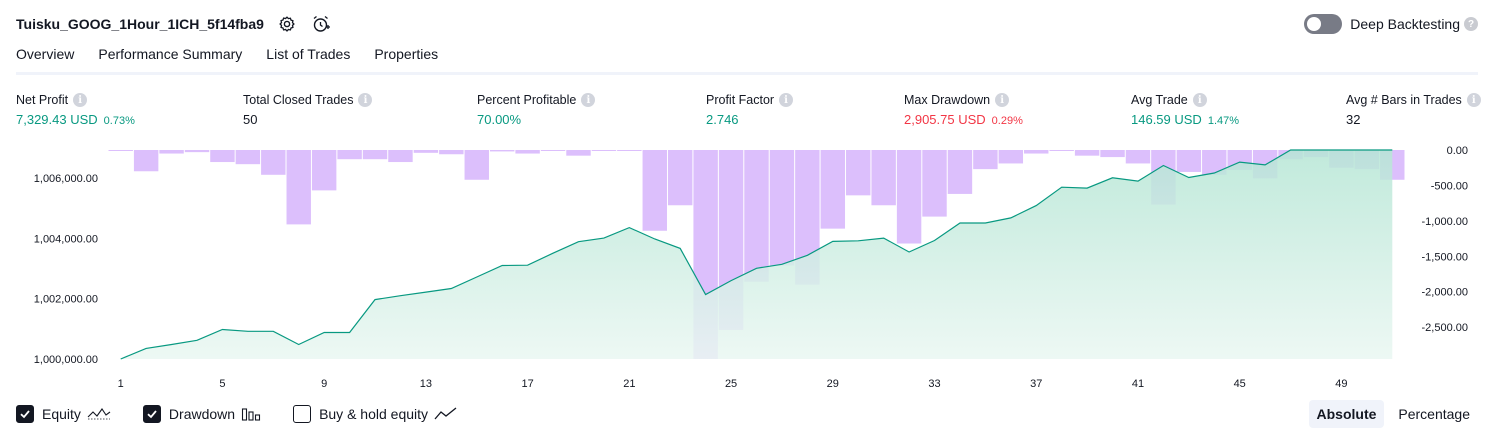  What do you see at coordinates (170, 54) in the screenshot?
I see `tab-performance-summary: Performance Summary` at bounding box center [170, 54].